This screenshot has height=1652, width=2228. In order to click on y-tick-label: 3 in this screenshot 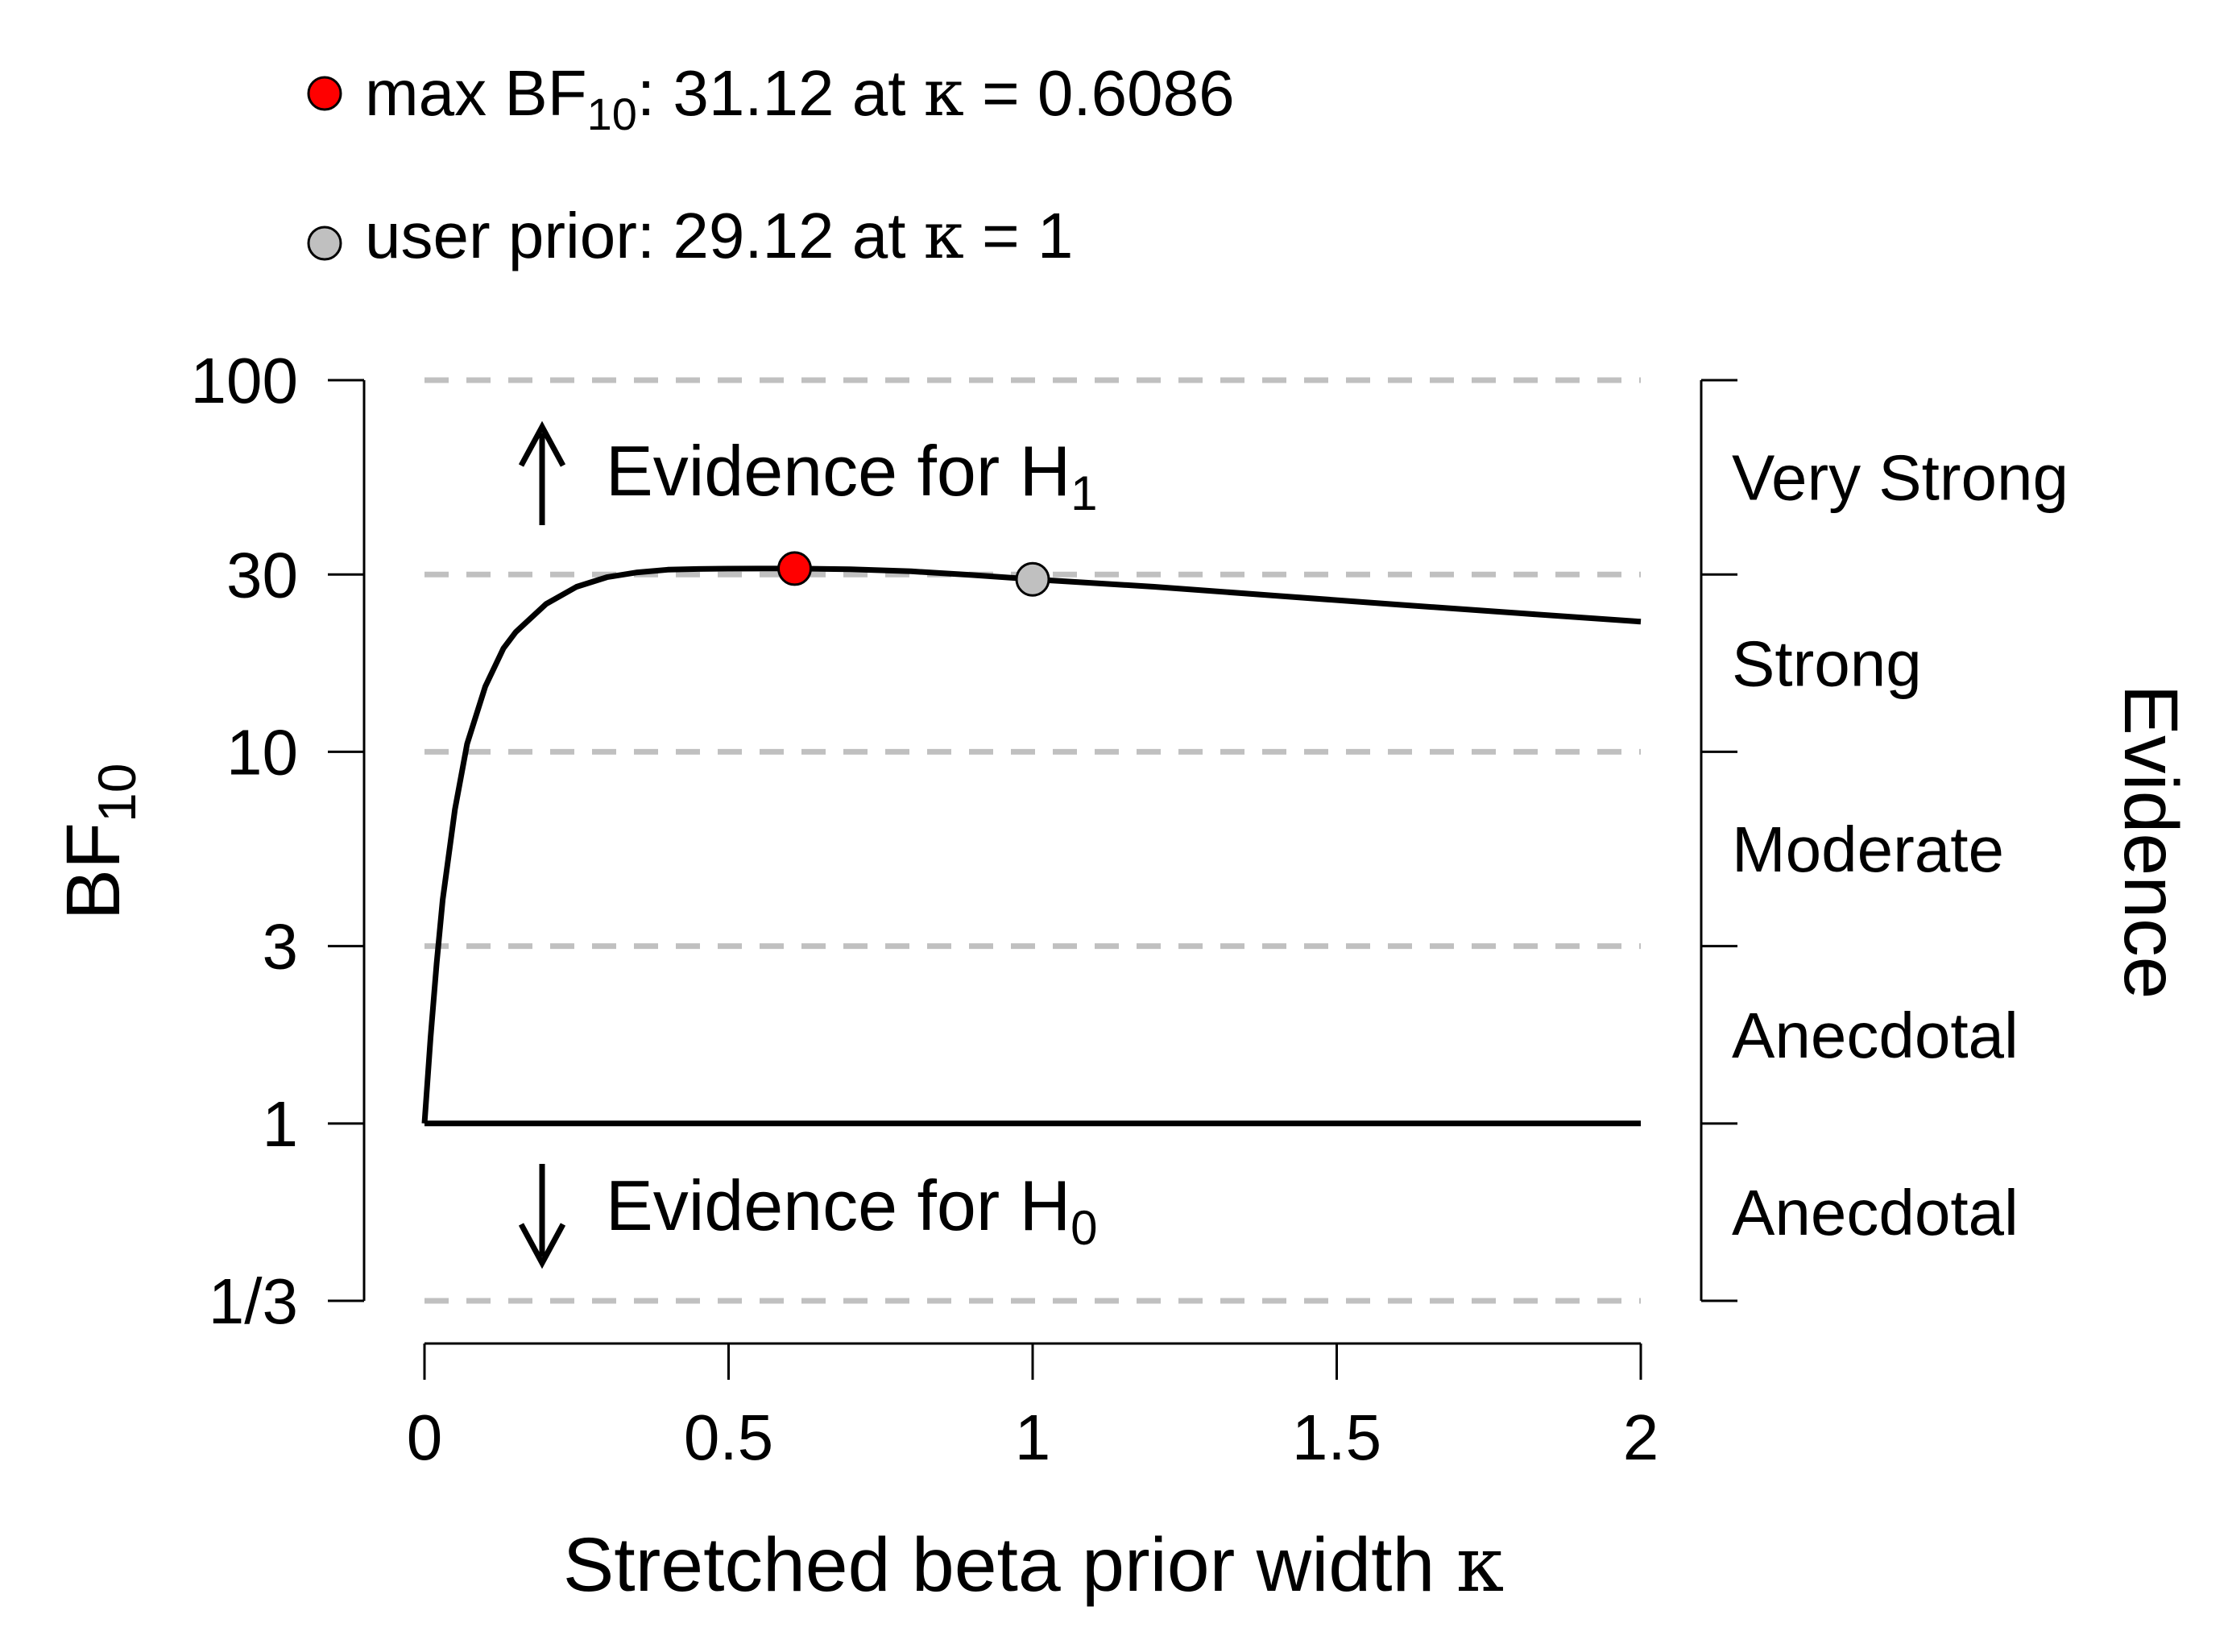, I will do `click(281, 947)`.